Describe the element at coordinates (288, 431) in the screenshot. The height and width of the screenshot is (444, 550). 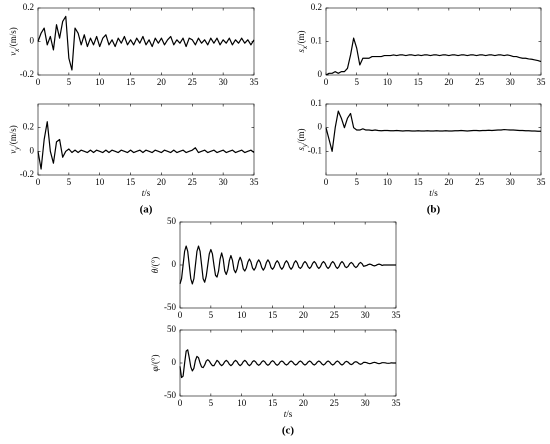
I see `panel-caption: (c)` at that location.